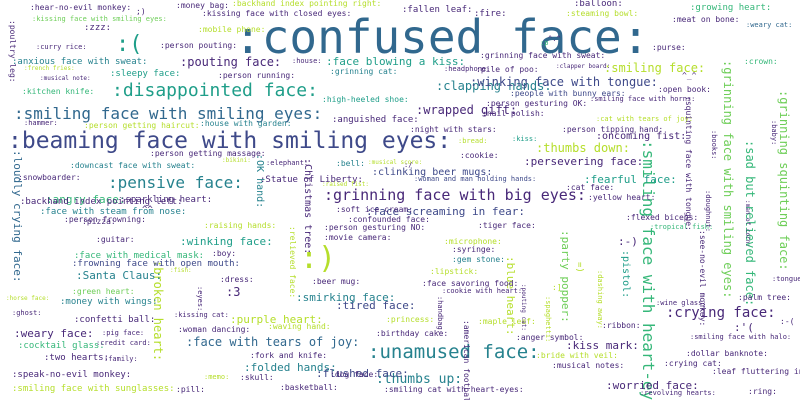 The image size is (800, 400). I want to click on word-waving-hand: :waving hand:, so click(299, 326).